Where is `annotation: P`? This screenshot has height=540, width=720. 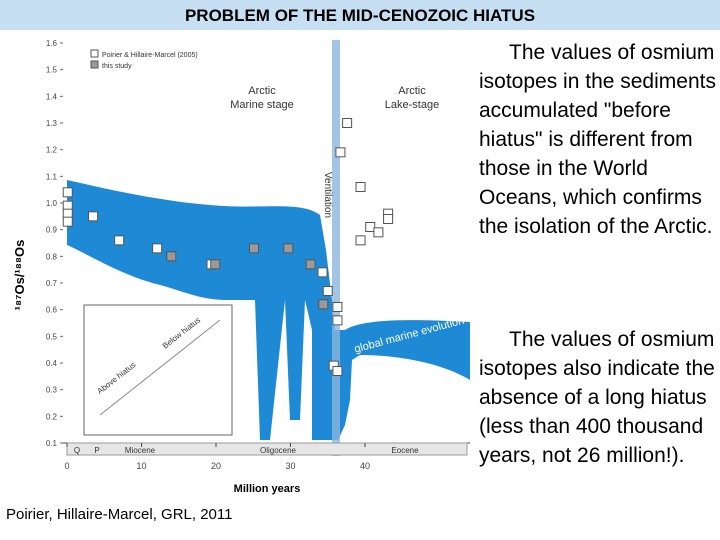
annotation: P is located at coordinates (96, 450).